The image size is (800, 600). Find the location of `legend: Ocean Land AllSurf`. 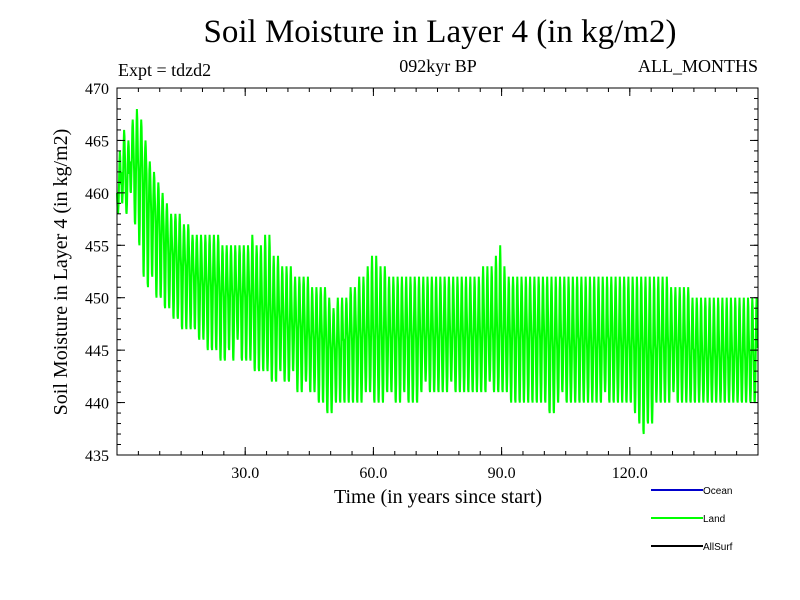

legend: Ocean Land AllSurf is located at coordinates (692, 519).